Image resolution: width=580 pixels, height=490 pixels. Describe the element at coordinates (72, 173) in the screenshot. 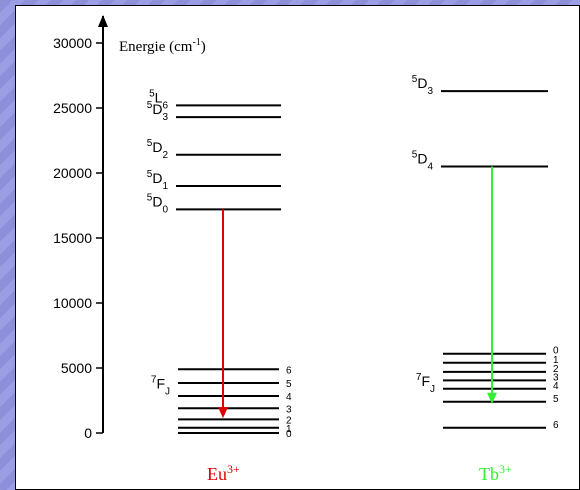

I see `y-tick-label: 20000` at that location.